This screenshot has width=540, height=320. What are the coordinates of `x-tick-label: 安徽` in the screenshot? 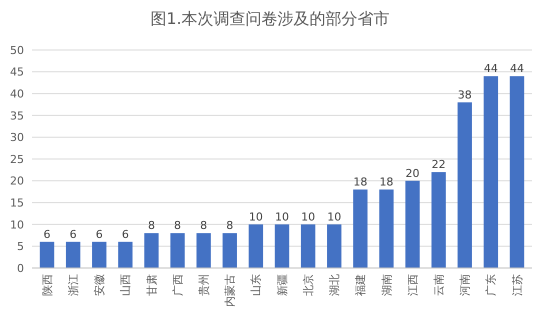 It's located at (99, 285).